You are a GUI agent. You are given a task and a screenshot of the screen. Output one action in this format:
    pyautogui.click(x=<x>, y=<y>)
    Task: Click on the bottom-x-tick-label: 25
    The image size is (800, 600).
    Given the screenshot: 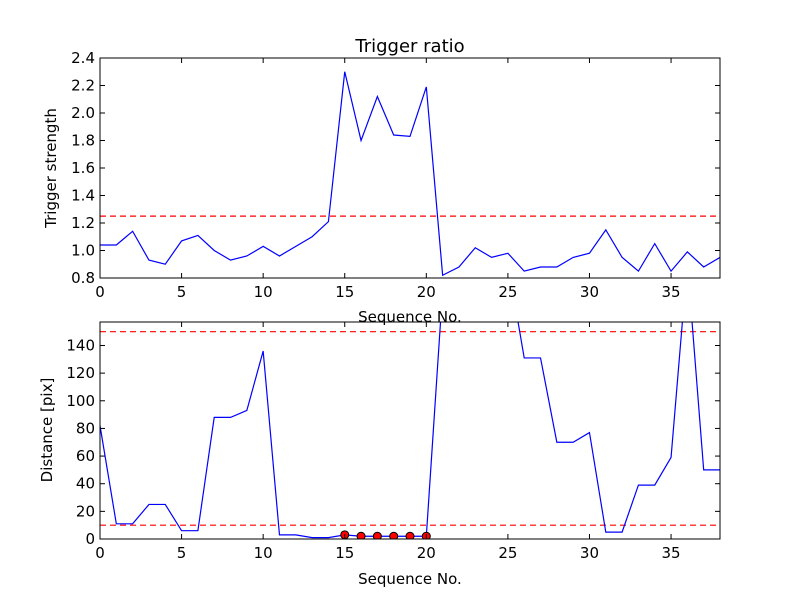 What is the action you would take?
    pyautogui.click(x=507, y=553)
    